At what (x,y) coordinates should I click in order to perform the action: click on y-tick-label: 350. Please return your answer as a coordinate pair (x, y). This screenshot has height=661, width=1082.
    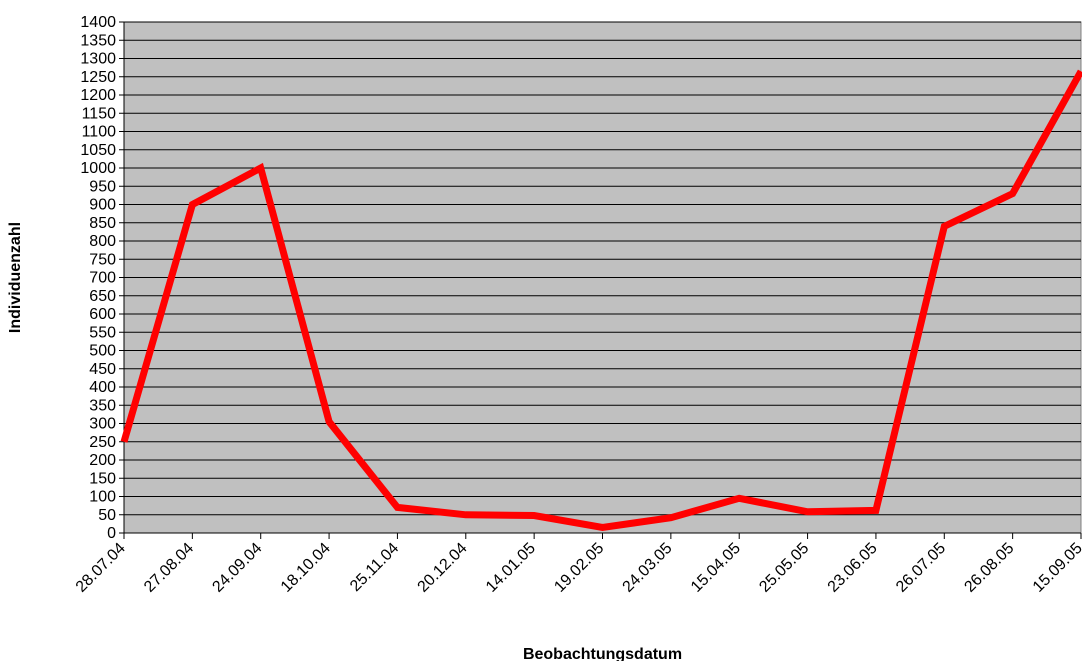
    Looking at the image, I should click on (102, 405).